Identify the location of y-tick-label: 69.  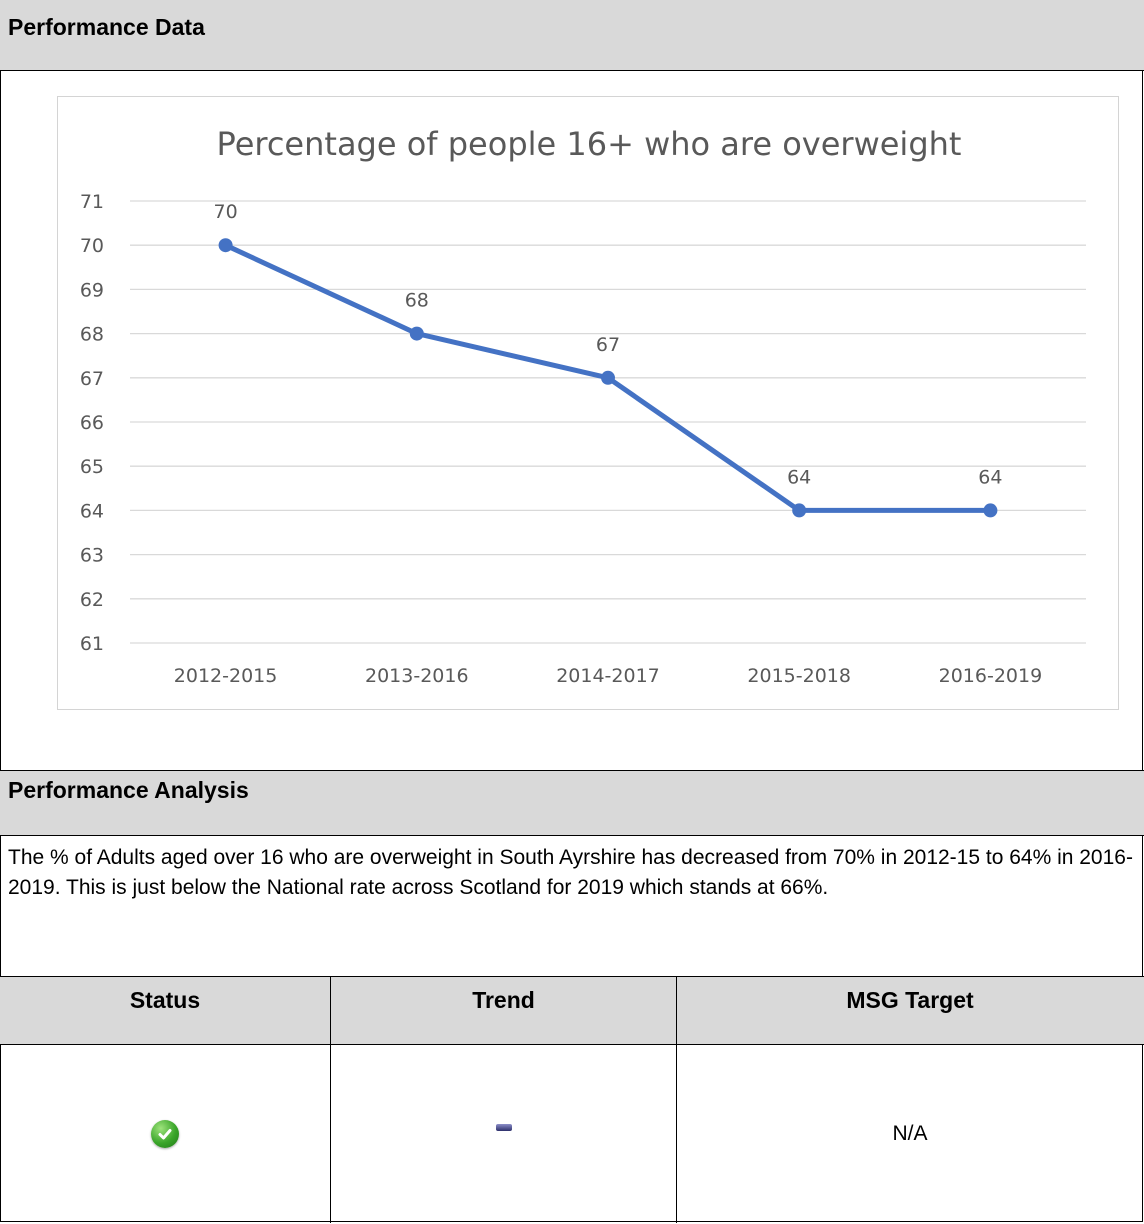
(92, 290).